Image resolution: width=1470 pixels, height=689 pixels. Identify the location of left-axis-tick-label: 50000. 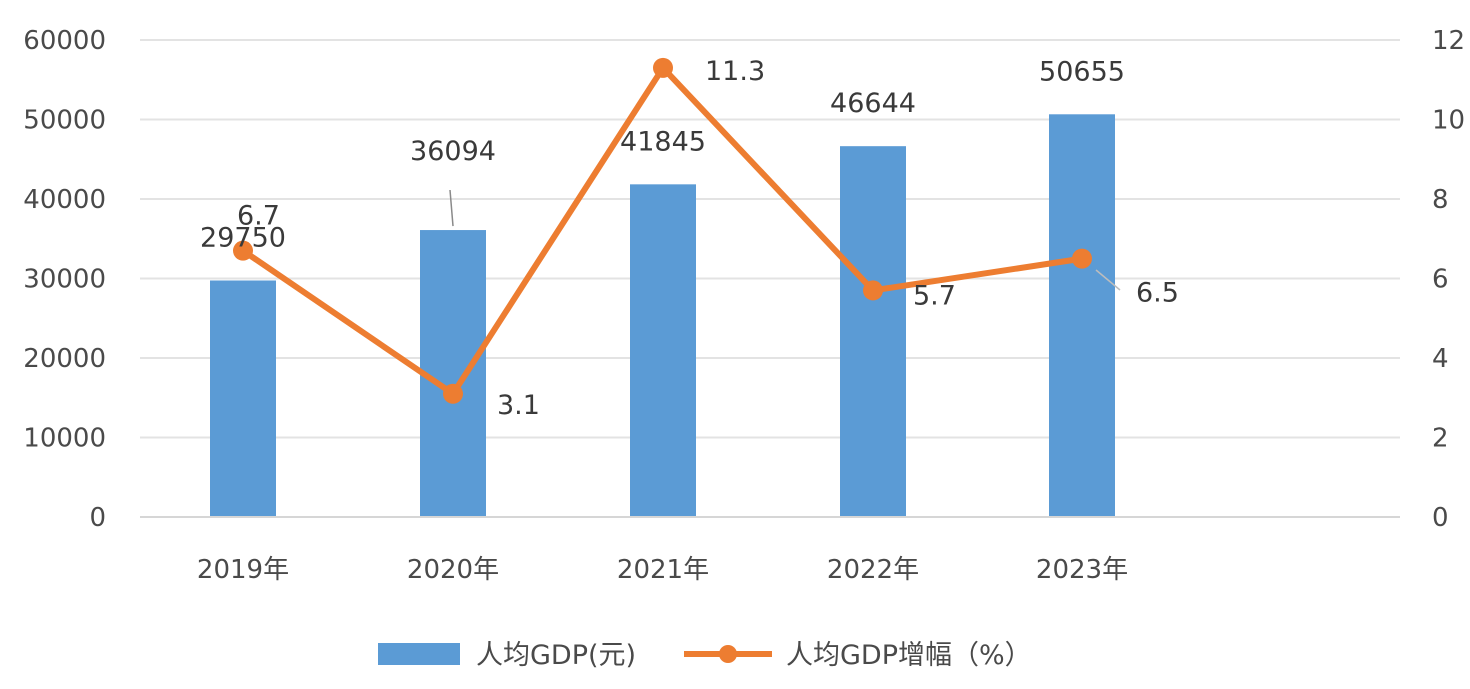
(64, 121).